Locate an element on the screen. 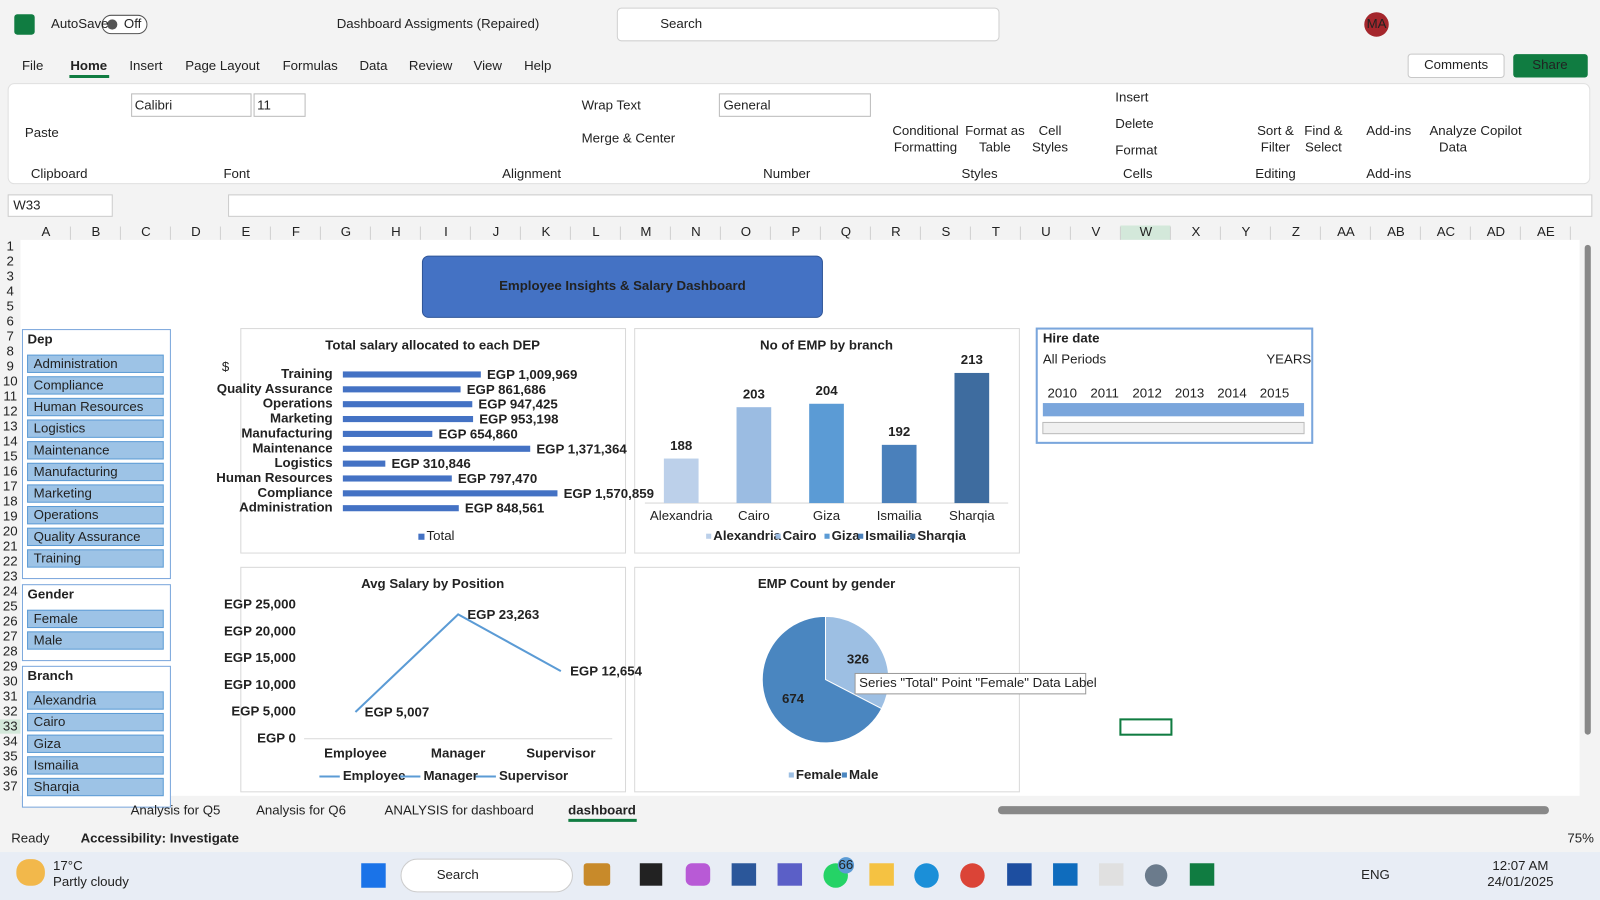 This screenshot has height=900, width=1600. row-header: 7 is located at coordinates (10, 335).